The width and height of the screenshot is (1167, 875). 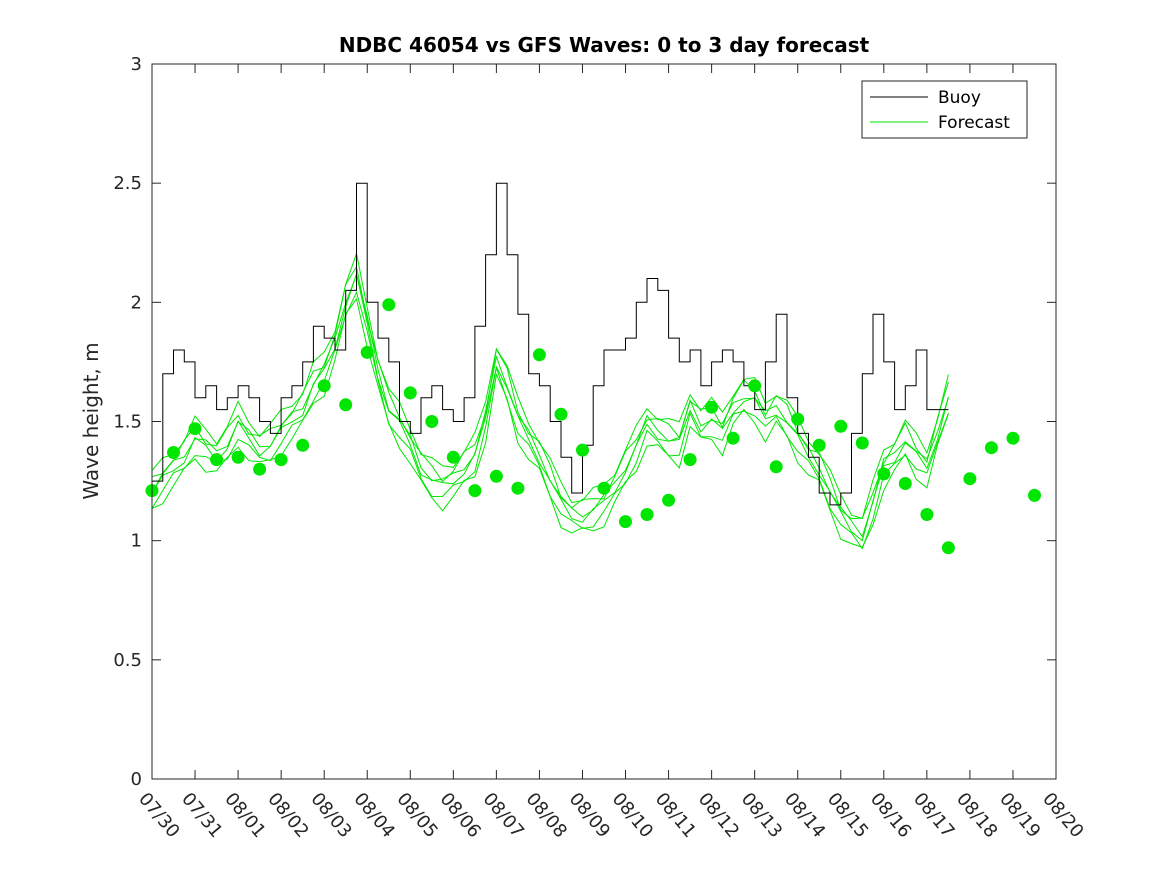 What do you see at coordinates (460, 815) in the screenshot?
I see `x-tick-label: 08/06` at bounding box center [460, 815].